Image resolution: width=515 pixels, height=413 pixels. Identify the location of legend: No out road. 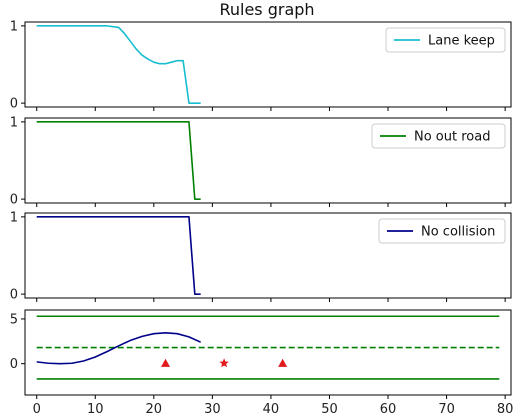
(438, 136).